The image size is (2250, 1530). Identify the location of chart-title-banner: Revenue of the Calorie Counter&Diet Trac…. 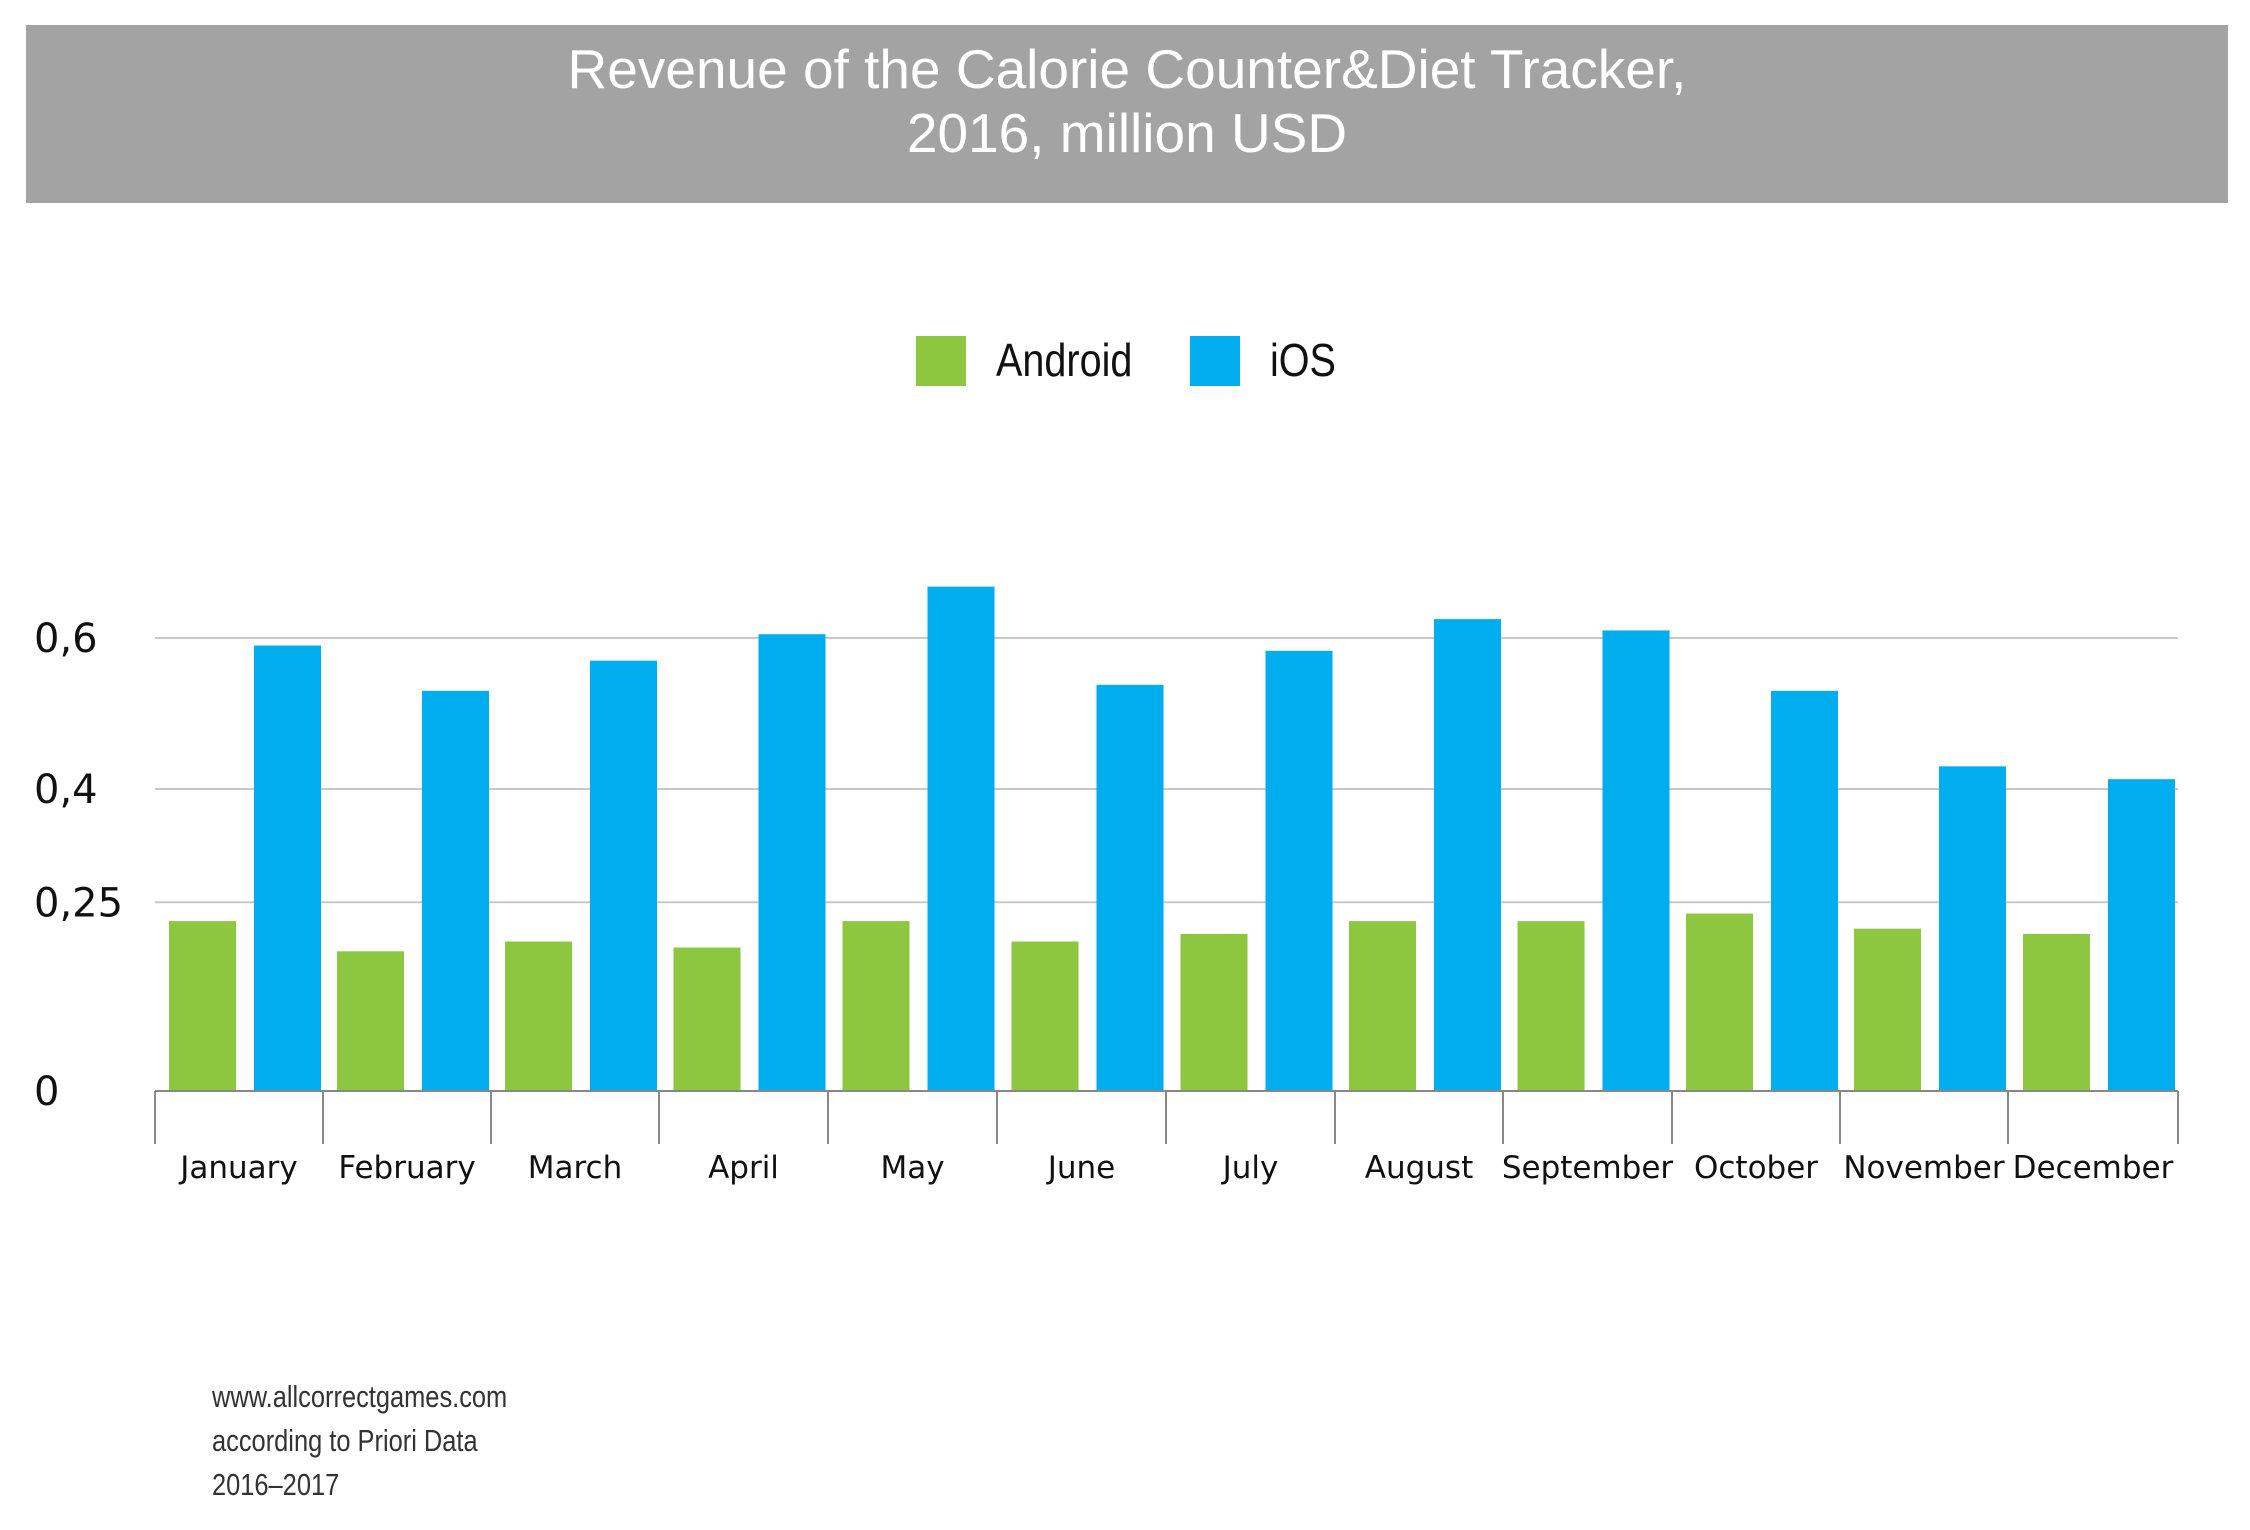
(1127, 114).